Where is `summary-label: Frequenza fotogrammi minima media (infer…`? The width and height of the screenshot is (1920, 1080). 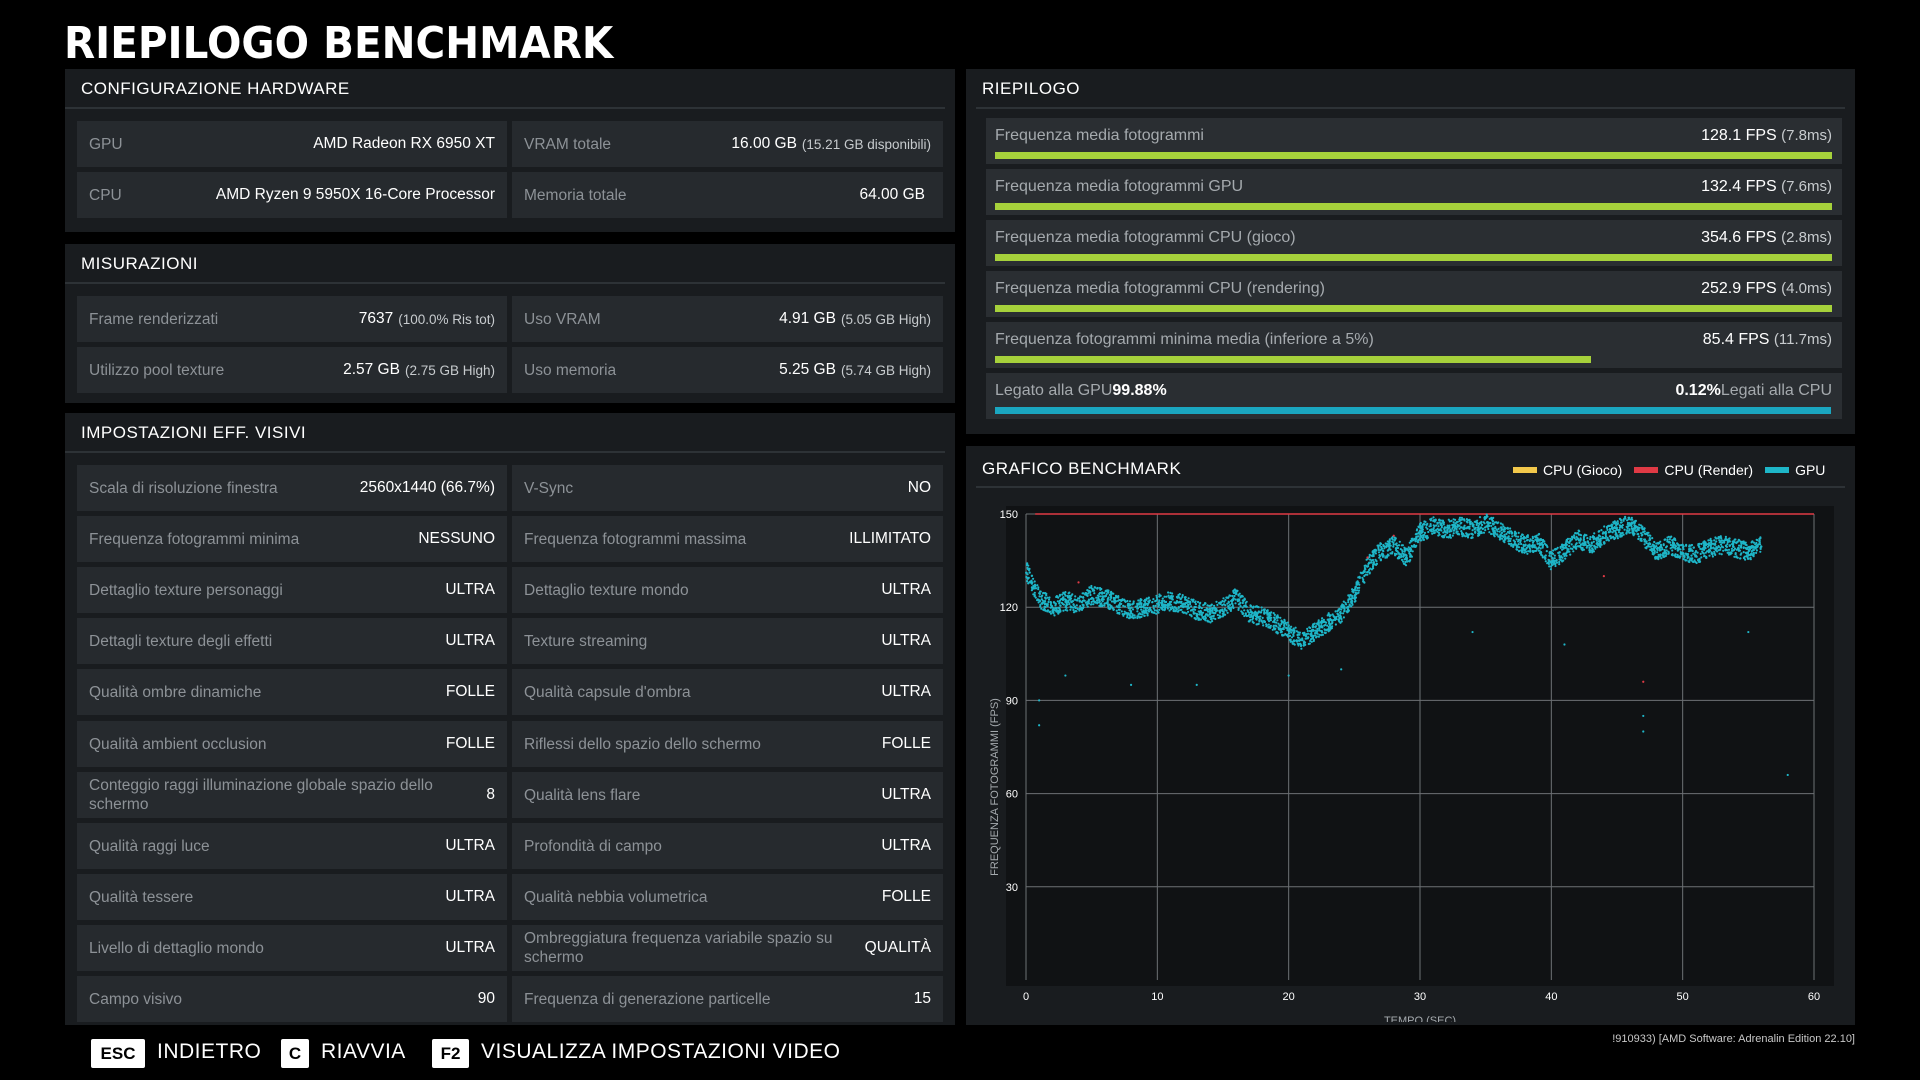
summary-label: Frequenza fotogrammi minima media (infer… is located at coordinates (1184, 339).